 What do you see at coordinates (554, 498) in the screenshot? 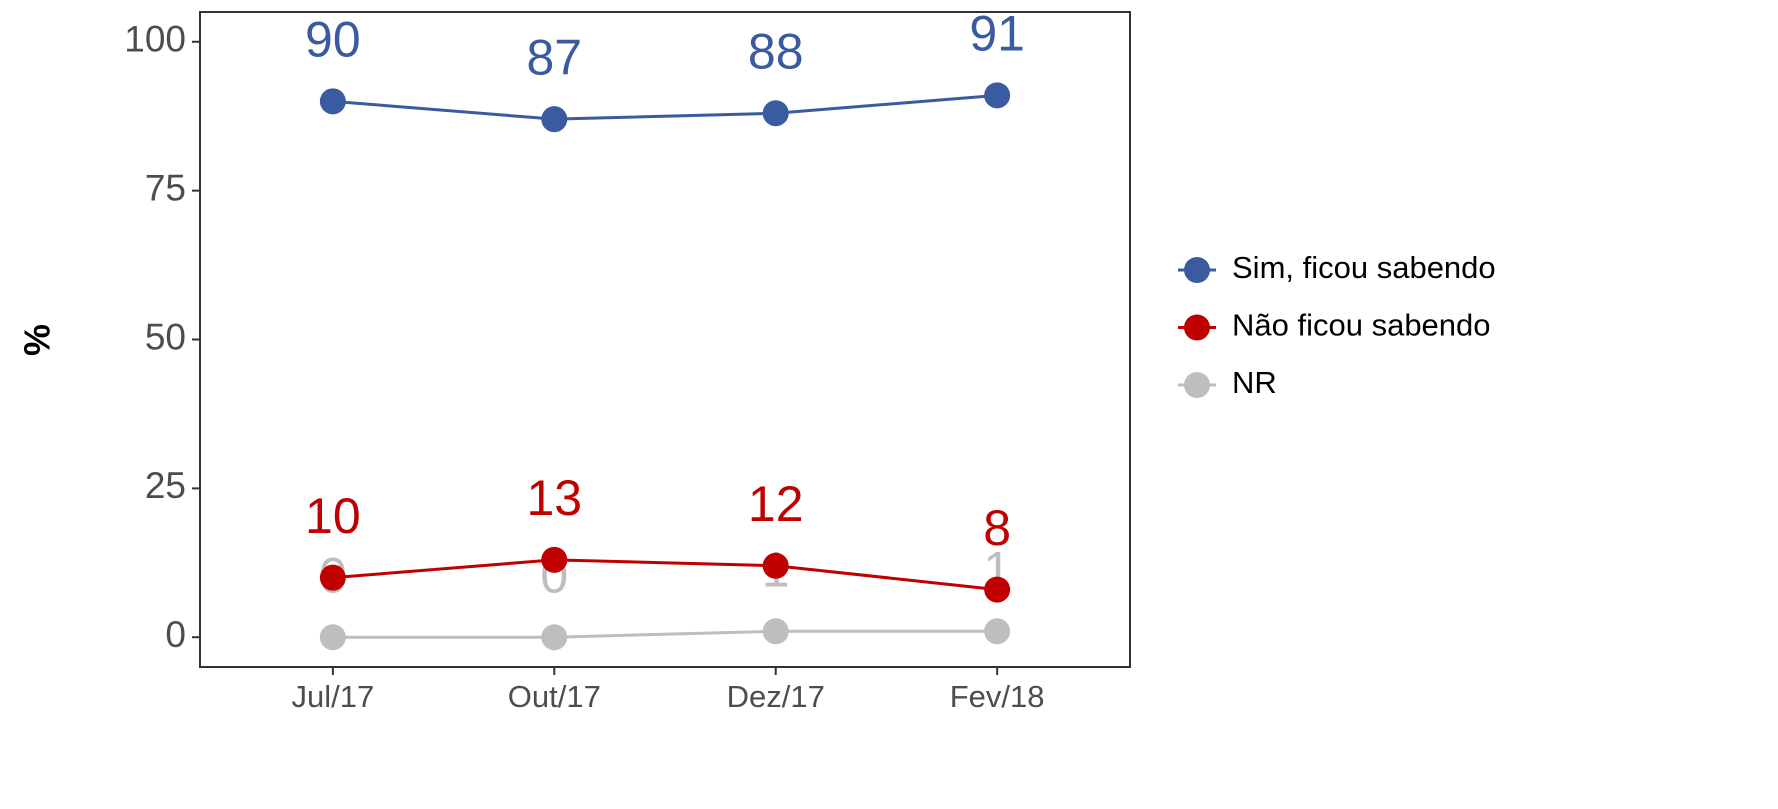
I see `data-label: 13` at bounding box center [554, 498].